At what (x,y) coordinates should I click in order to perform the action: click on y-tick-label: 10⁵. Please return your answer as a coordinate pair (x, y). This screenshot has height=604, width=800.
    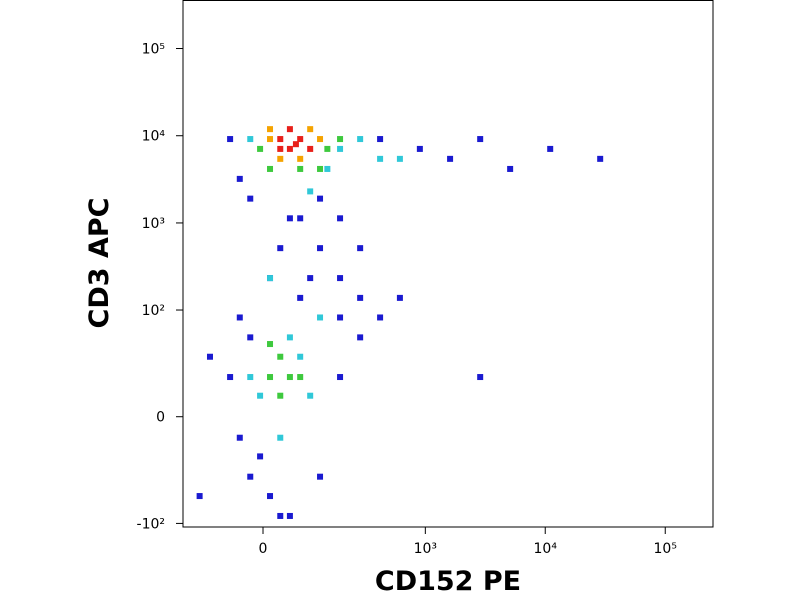
    Looking at the image, I should click on (153, 50).